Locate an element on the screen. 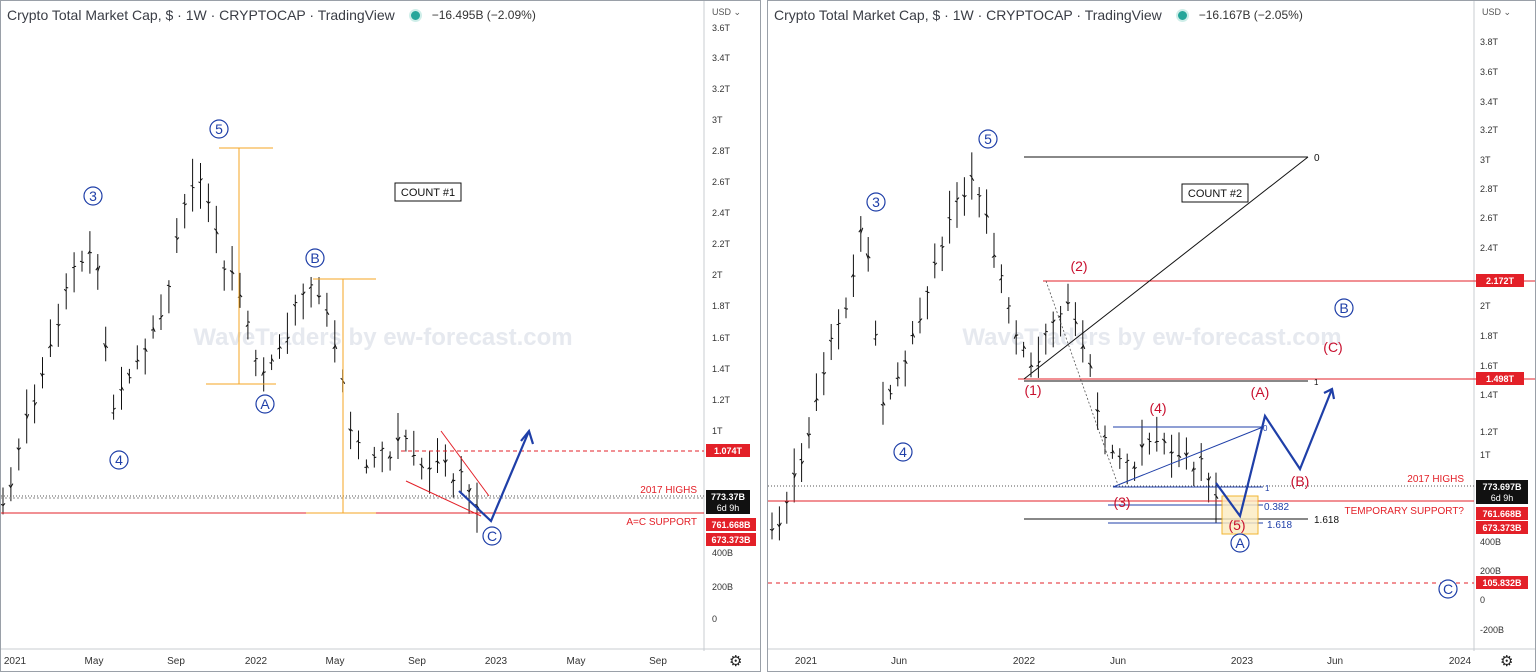 The width and height of the screenshot is (1536, 672). count-box is located at coordinates (1215, 193).